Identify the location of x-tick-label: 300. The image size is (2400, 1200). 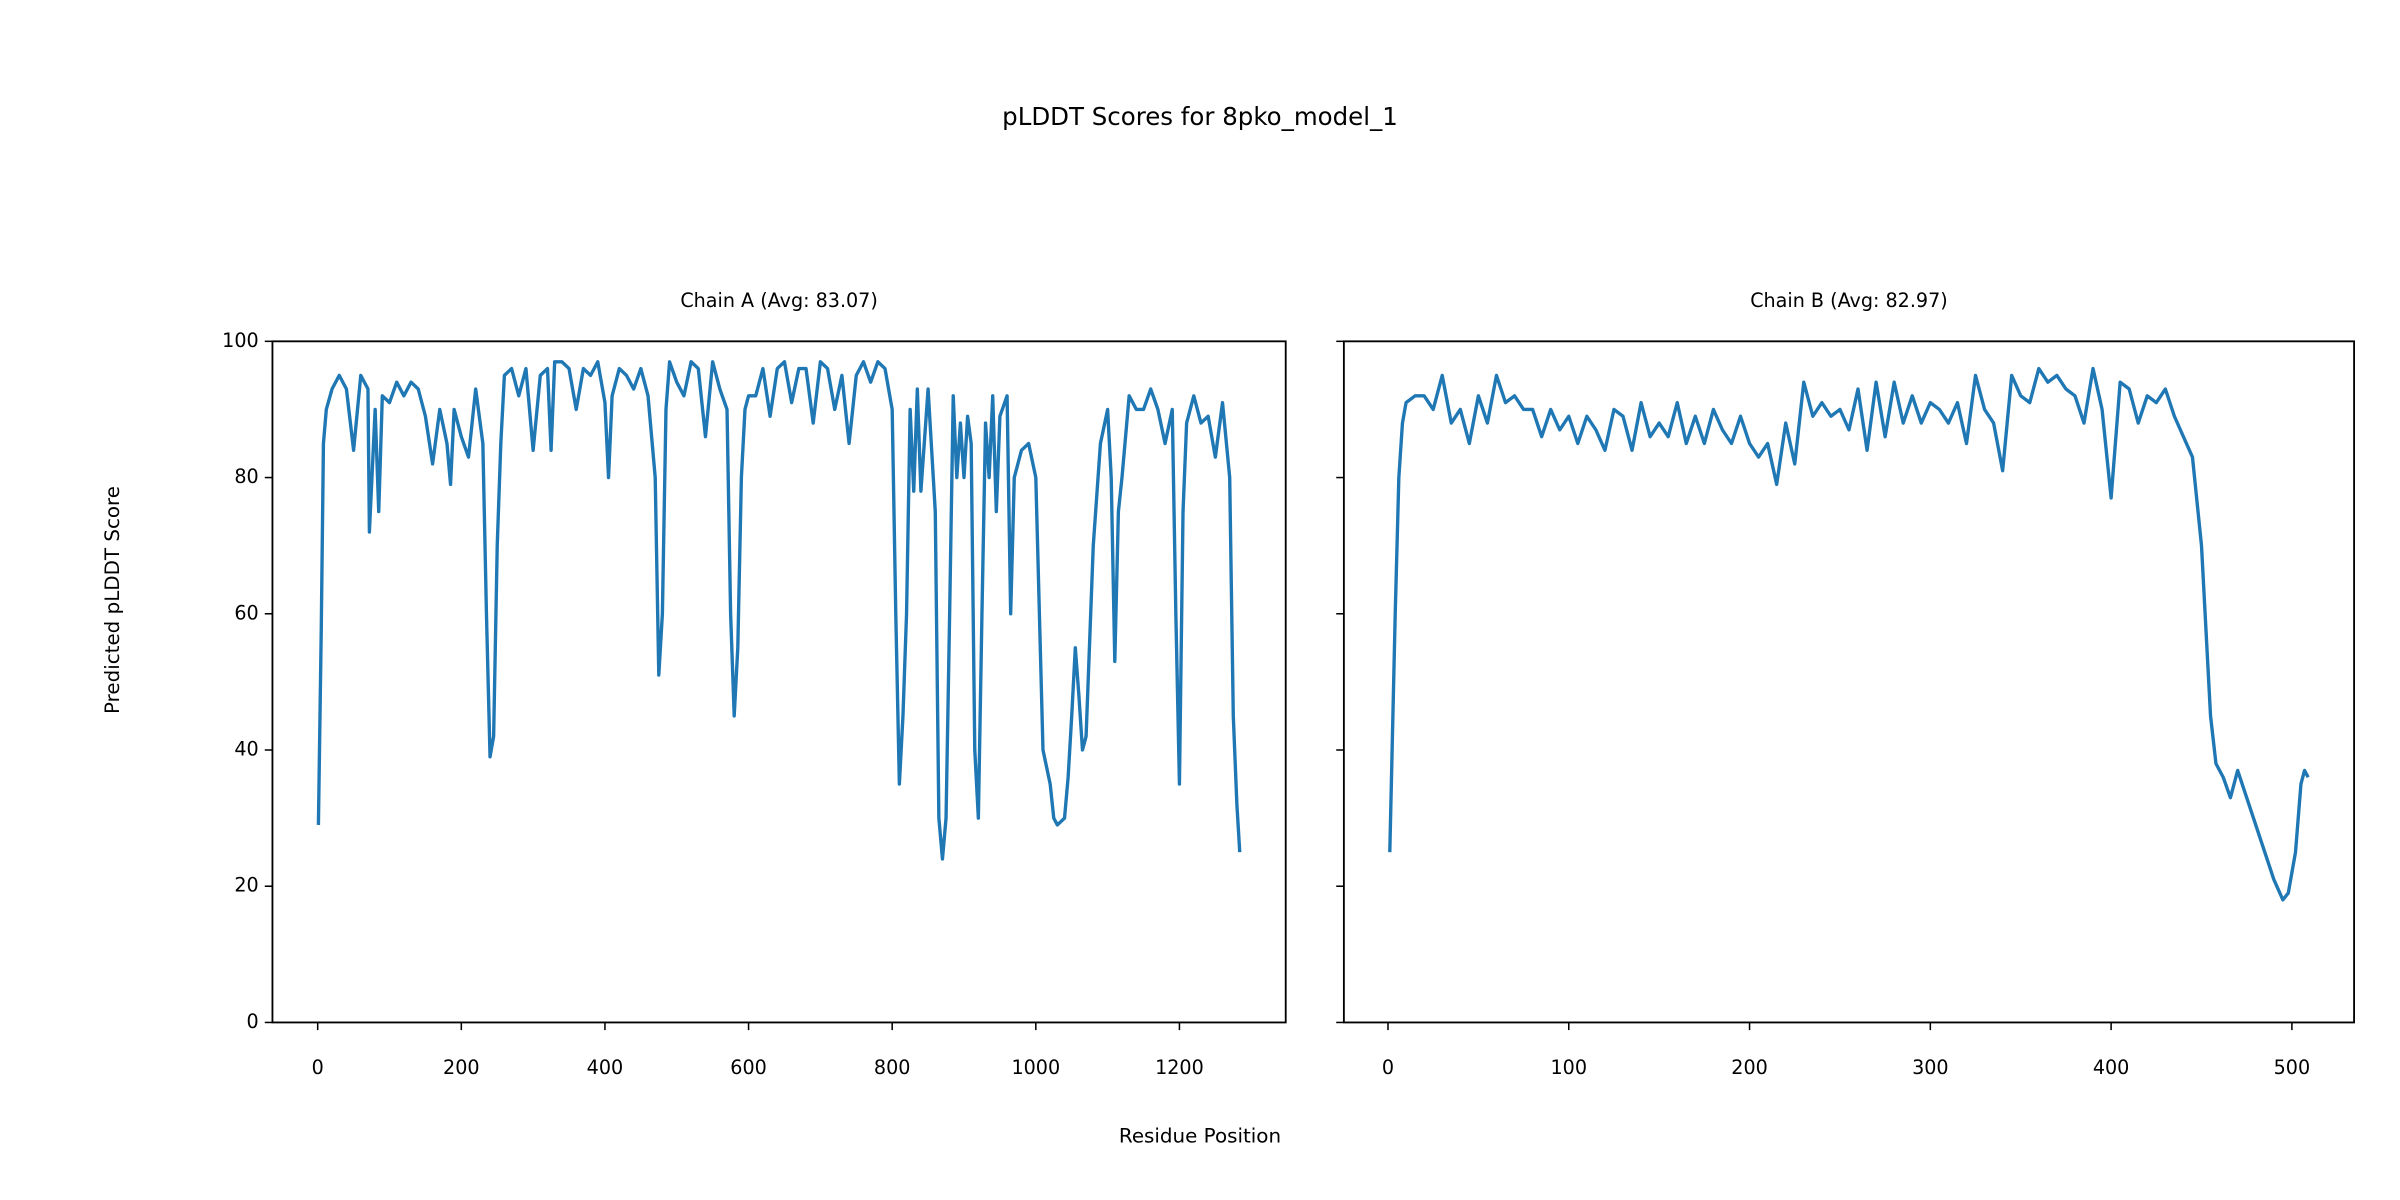
(1930, 1067).